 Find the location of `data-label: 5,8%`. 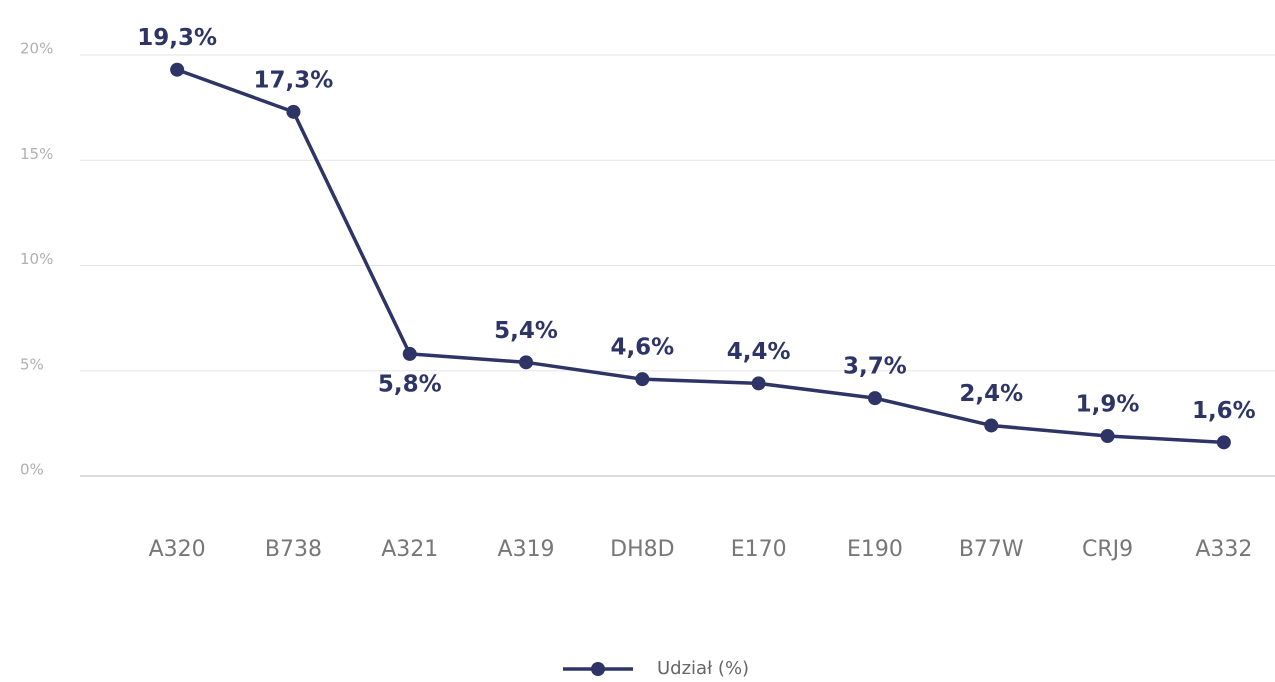

data-label: 5,8% is located at coordinates (410, 384).